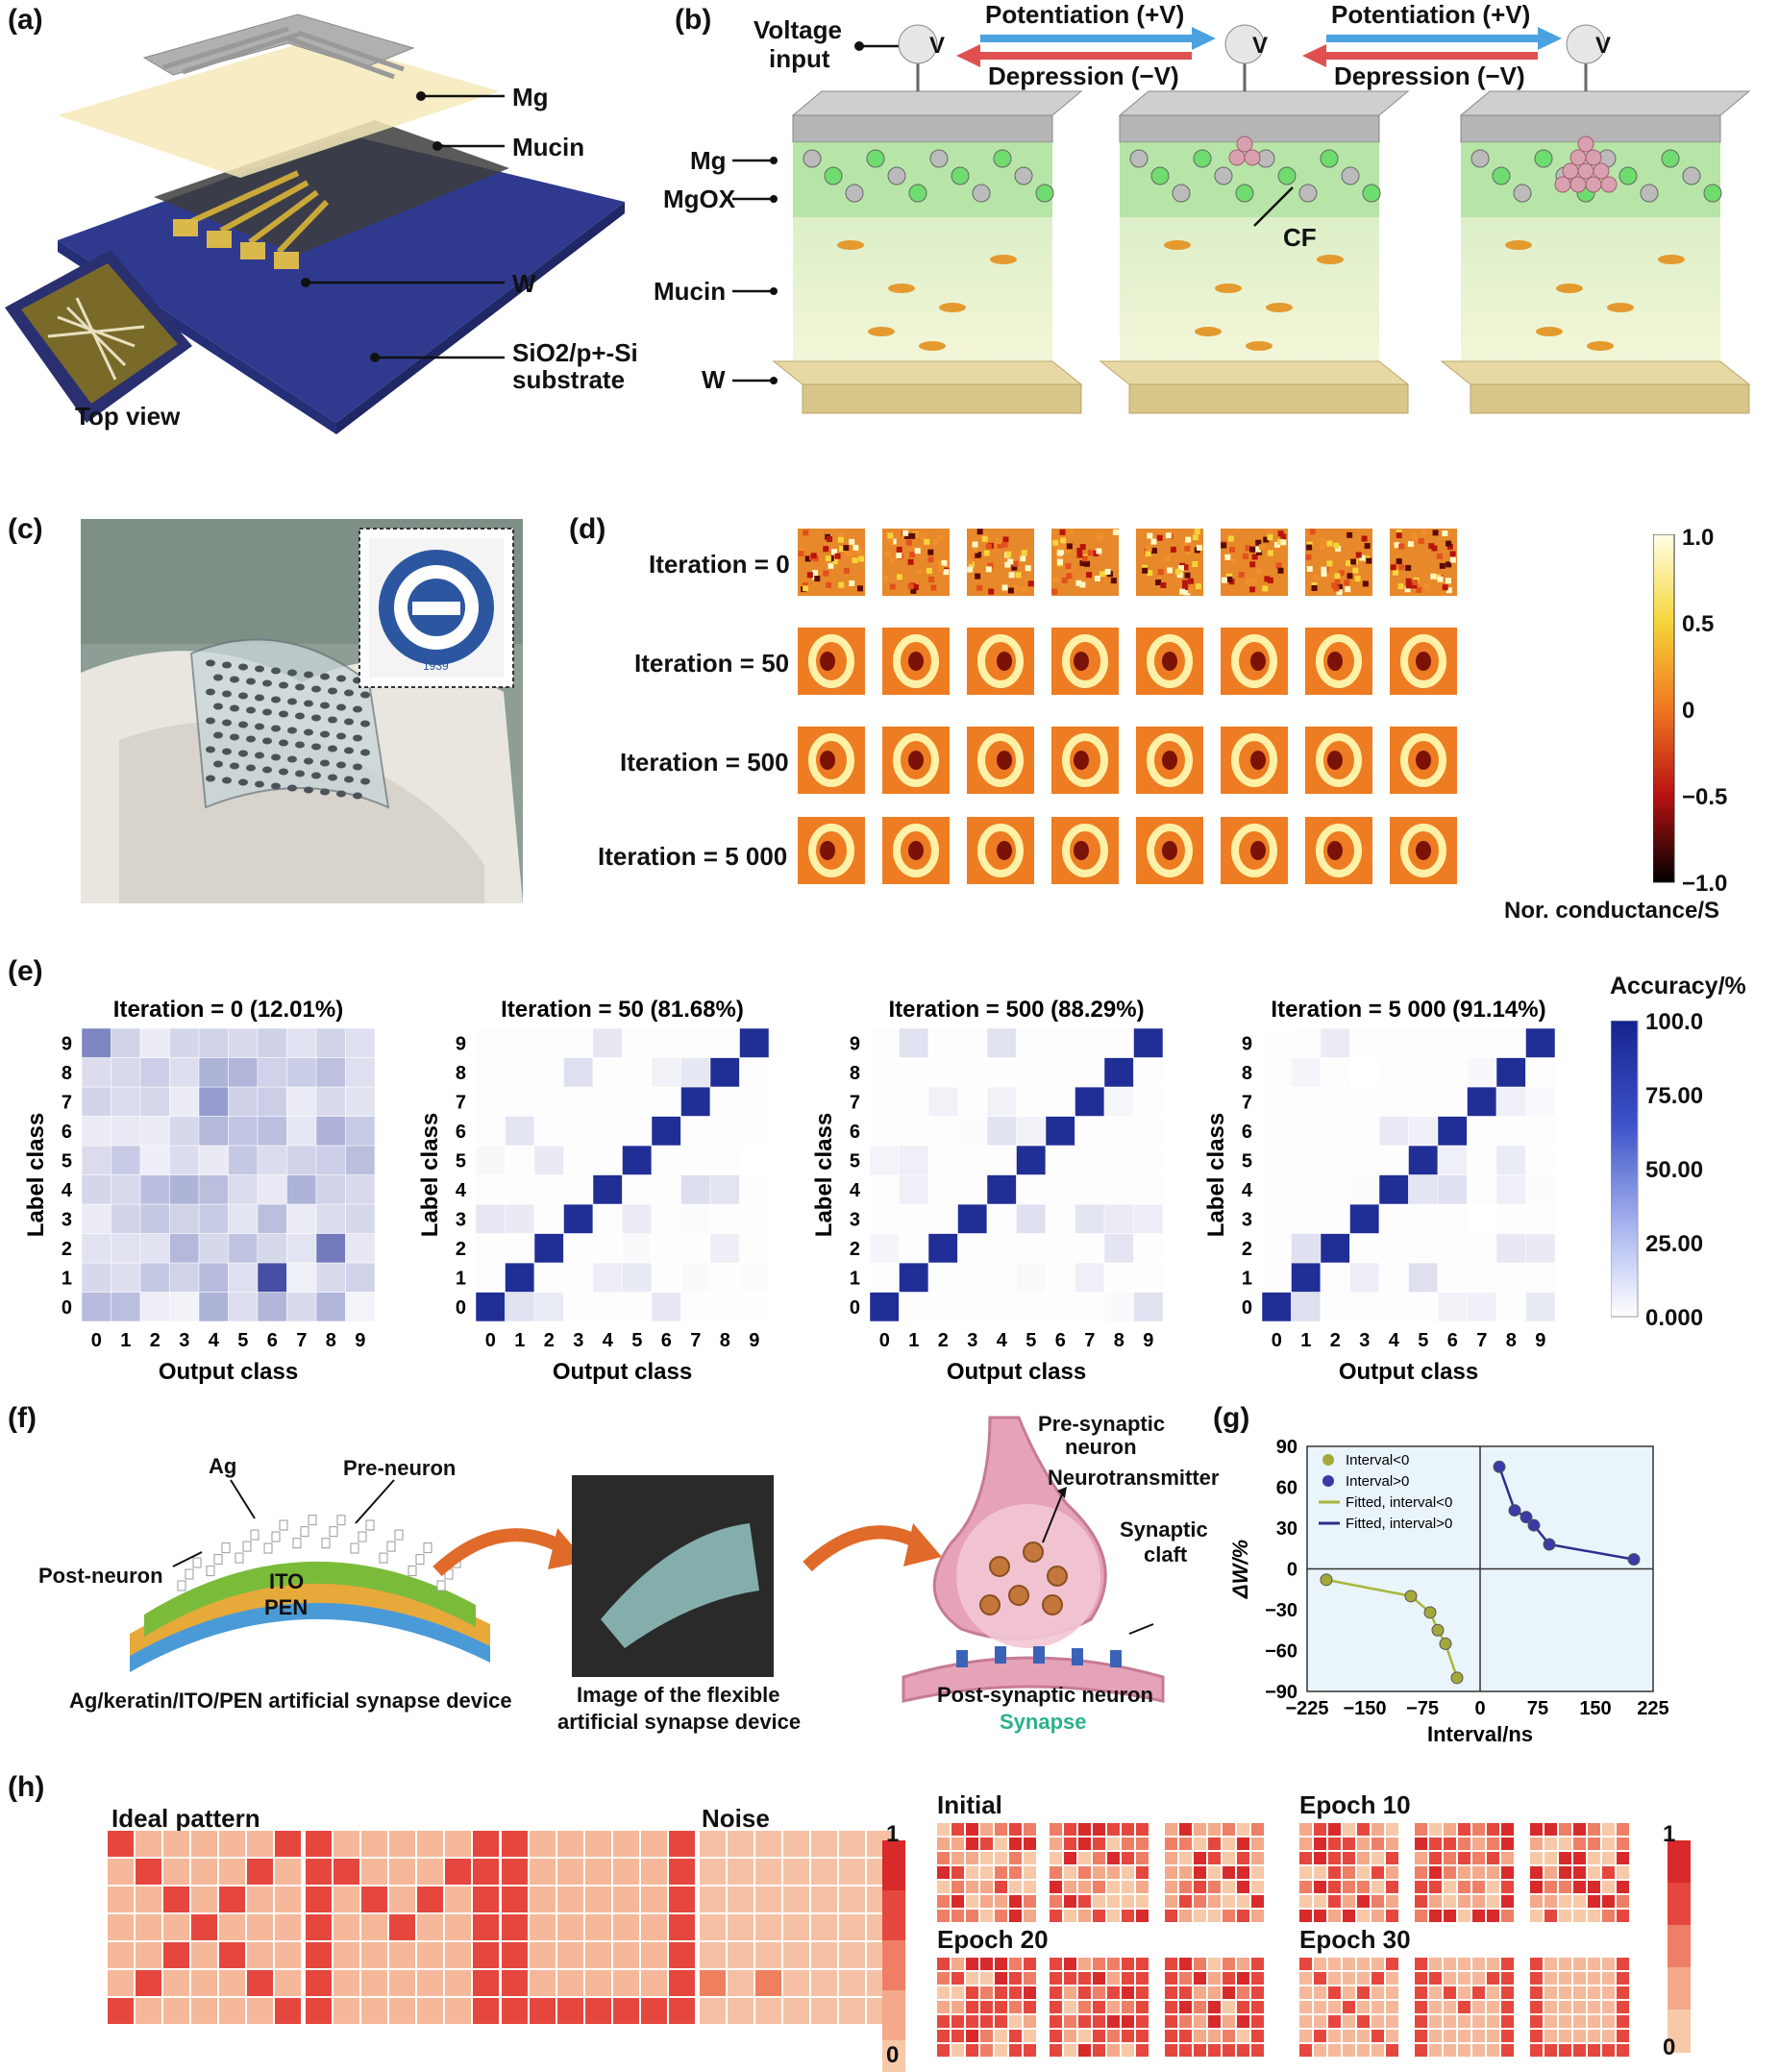  I want to click on panel-h-tag: (h), so click(26, 1787).